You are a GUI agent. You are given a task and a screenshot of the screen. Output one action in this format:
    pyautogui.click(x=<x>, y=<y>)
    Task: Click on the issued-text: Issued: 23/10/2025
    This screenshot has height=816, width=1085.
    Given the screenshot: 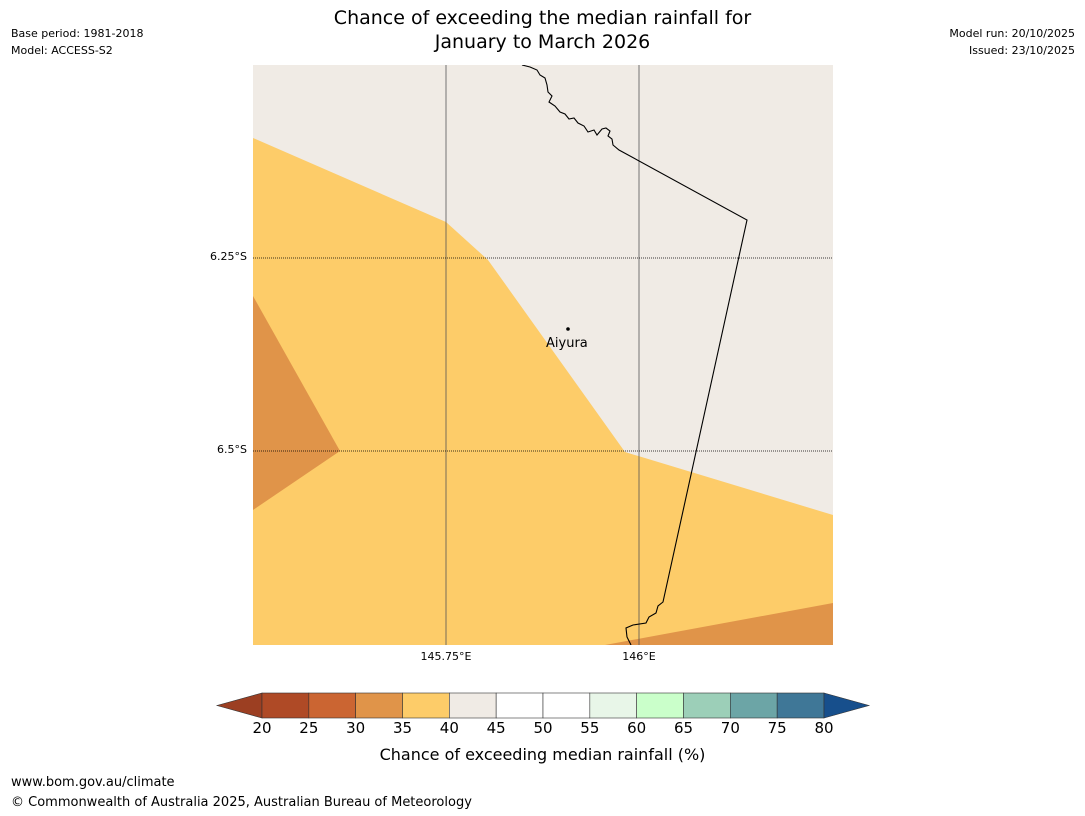 What is the action you would take?
    pyautogui.click(x=1021, y=50)
    